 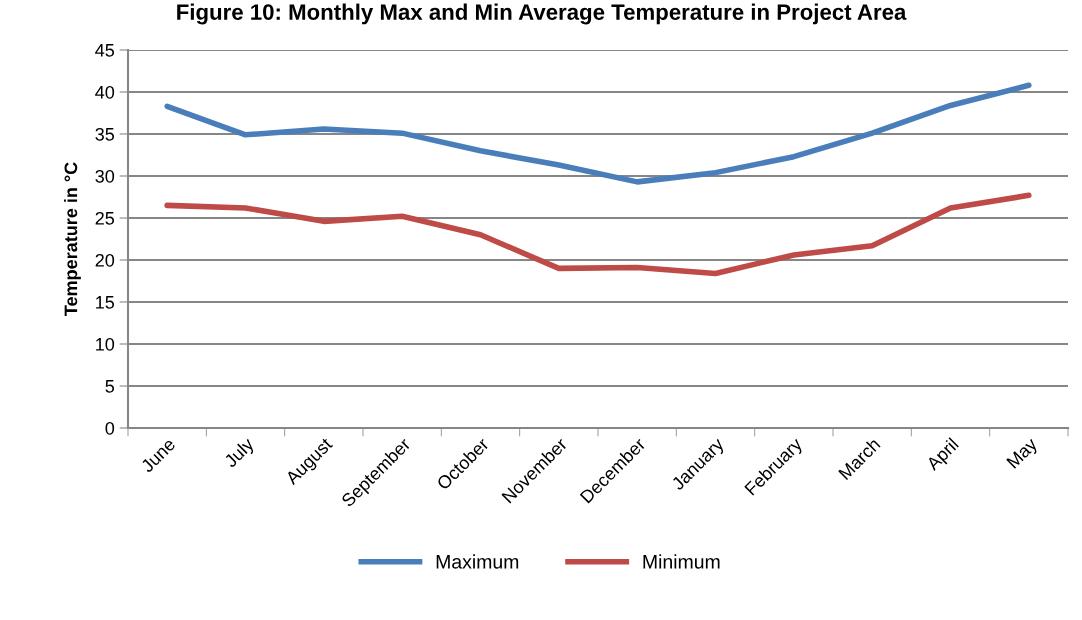 I want to click on y-tick-label: 20, so click(x=105, y=260).